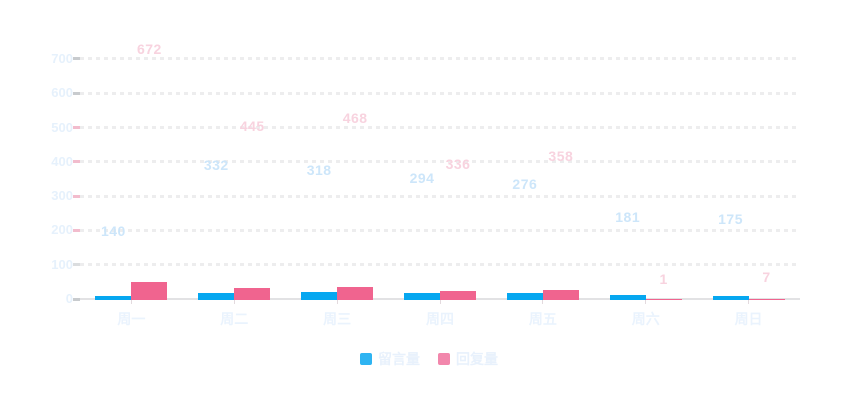 The width and height of the screenshot is (850, 400). What do you see at coordinates (252, 126) in the screenshot?
I see `replies-value-label: 445` at bounding box center [252, 126].